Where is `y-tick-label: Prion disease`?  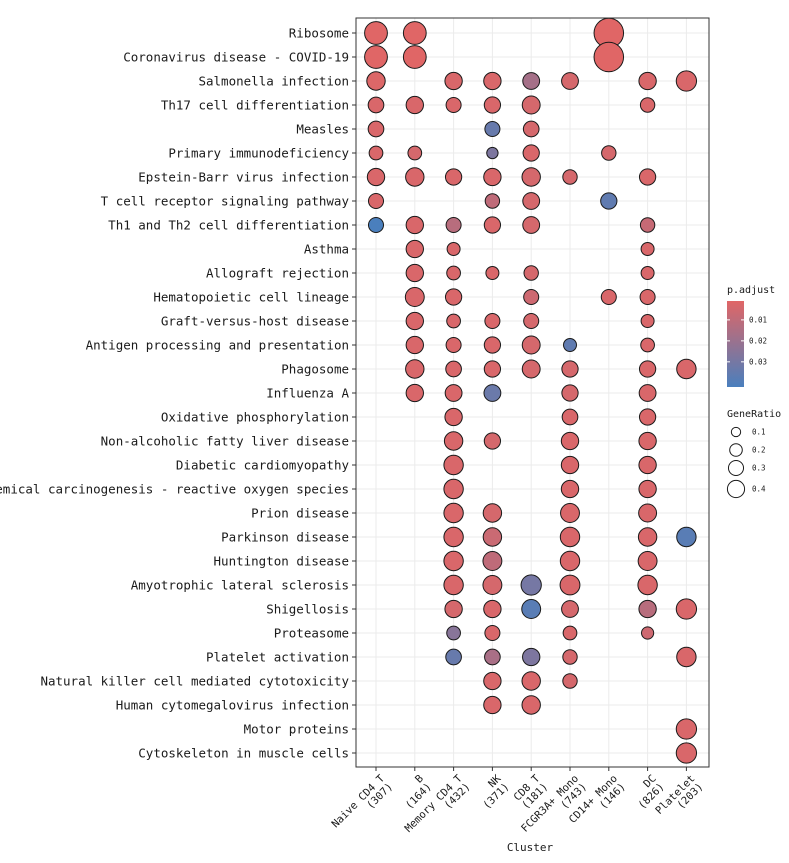
y-tick-label: Prion disease is located at coordinates (300, 513).